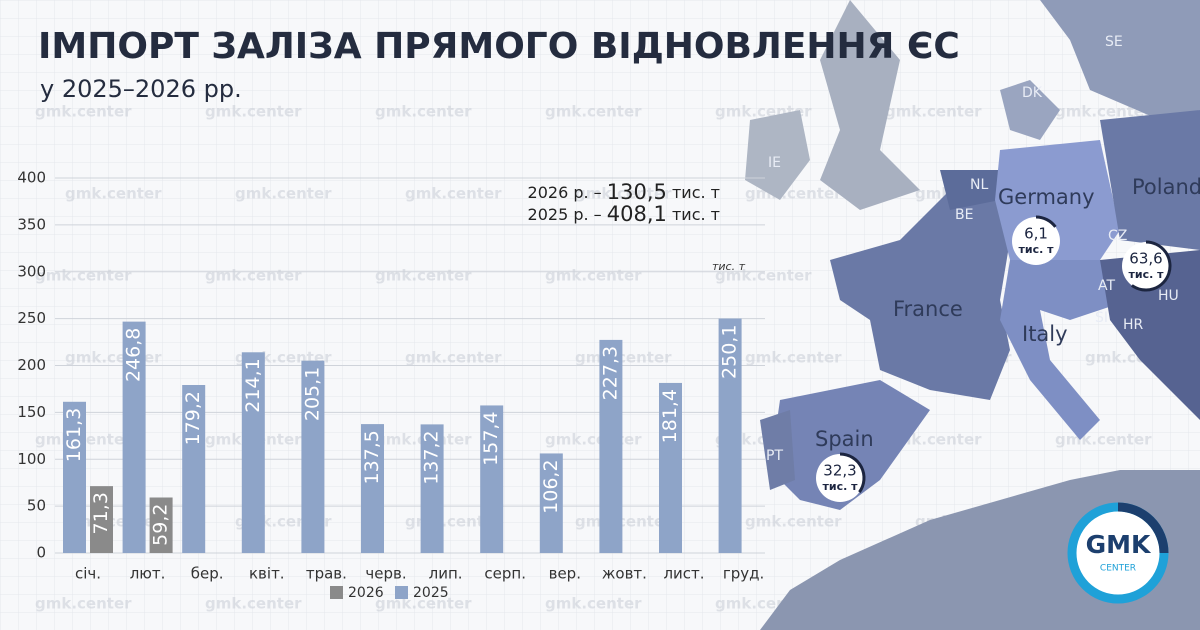 Image resolution: width=1200 pixels, height=630 pixels. I want to click on map-label: Italy, so click(1045, 334).